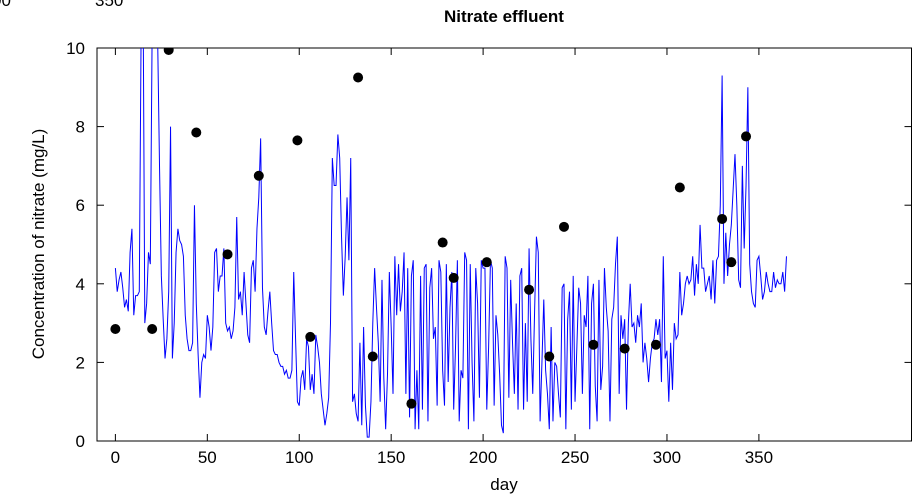 The height and width of the screenshot is (497, 913). What do you see at coordinates (109, 5) in the screenshot?
I see `clipped-fragment: 350` at bounding box center [109, 5].